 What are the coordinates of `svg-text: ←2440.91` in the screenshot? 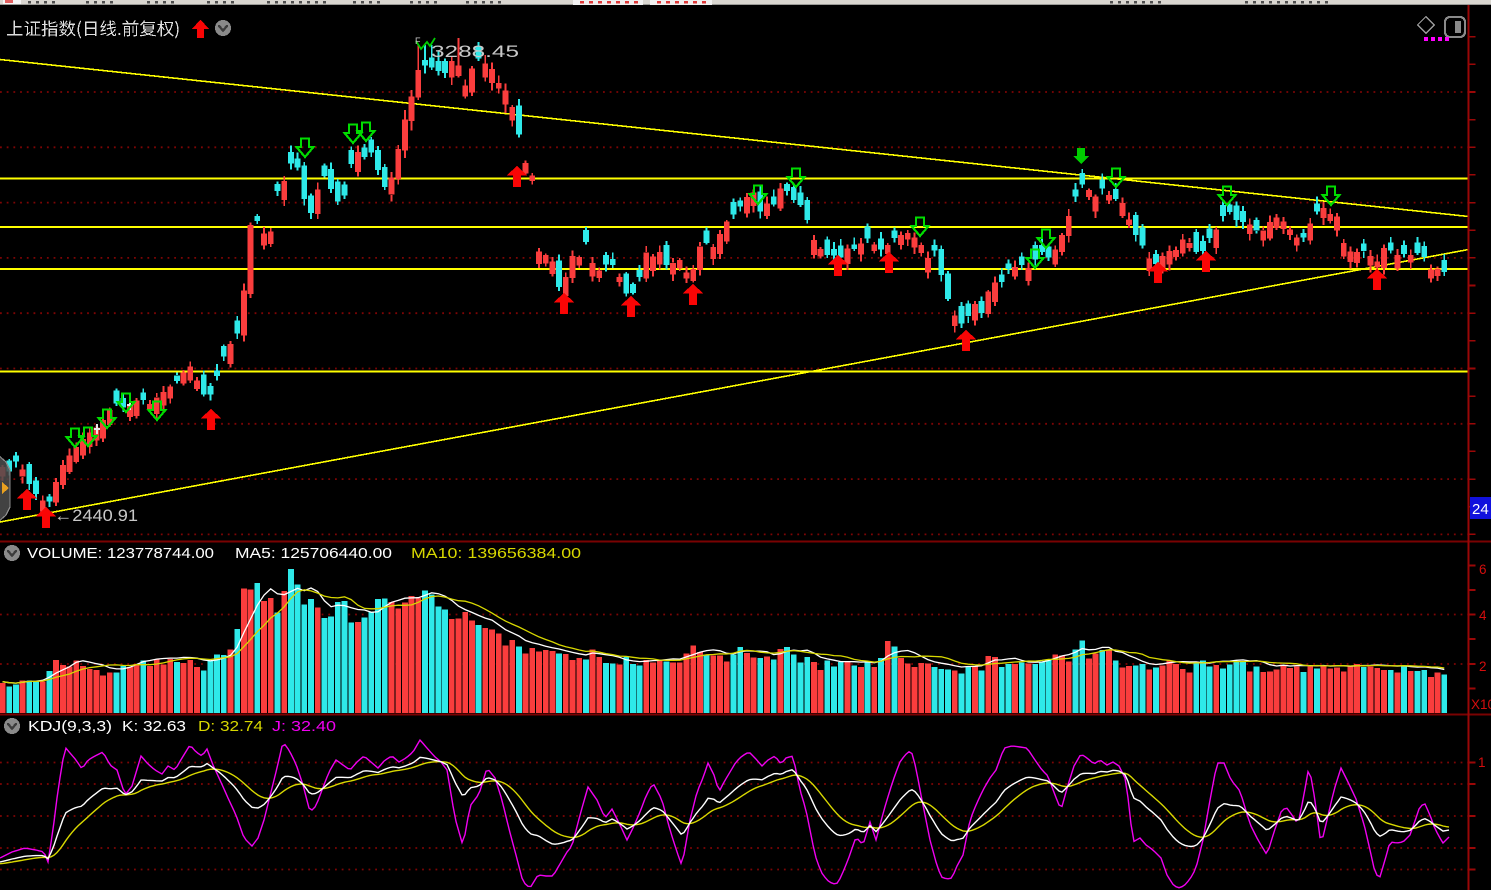 It's located at (96, 516).